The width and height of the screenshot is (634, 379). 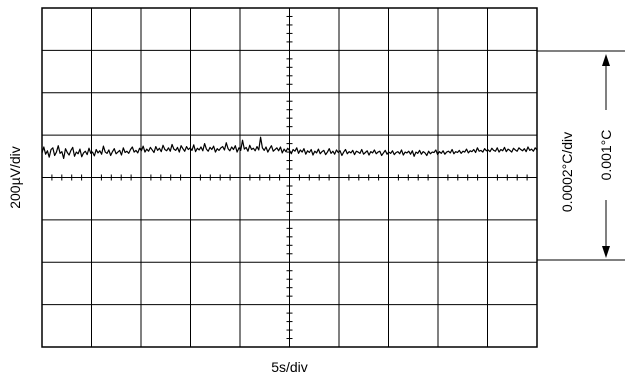 What do you see at coordinates (606, 60) in the screenshot?
I see `span-arrow-up-head` at bounding box center [606, 60].